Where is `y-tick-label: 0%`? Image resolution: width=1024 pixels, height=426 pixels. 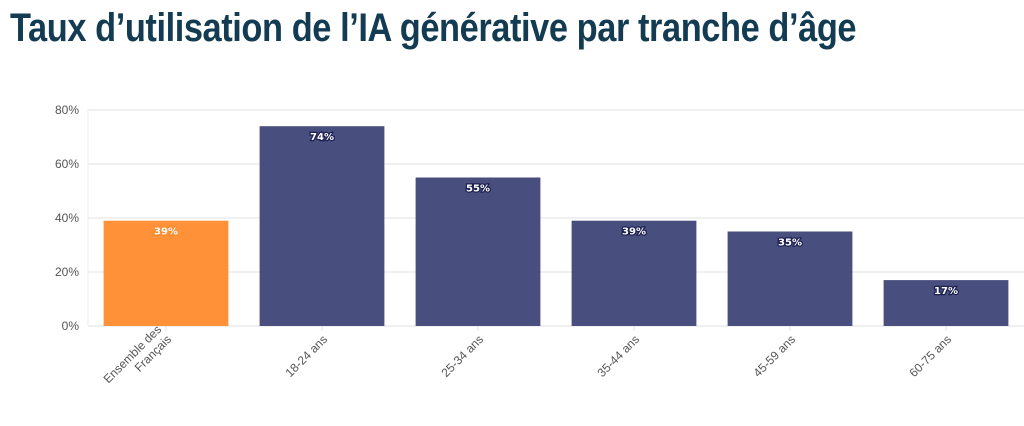
y-tick-label: 0% is located at coordinates (71, 326).